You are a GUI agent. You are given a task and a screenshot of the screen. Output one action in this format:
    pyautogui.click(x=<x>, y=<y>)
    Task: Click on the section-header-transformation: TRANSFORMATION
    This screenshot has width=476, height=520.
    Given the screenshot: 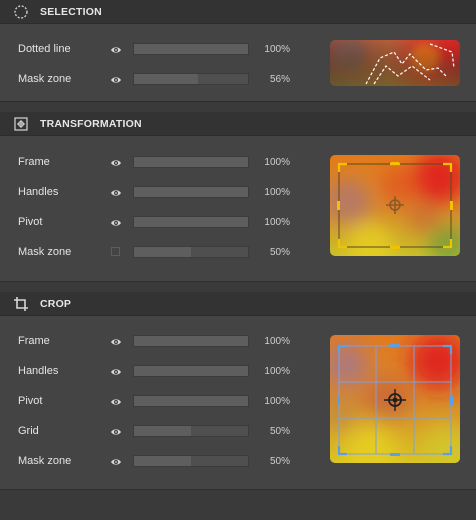 What is the action you would take?
    pyautogui.click(x=238, y=124)
    